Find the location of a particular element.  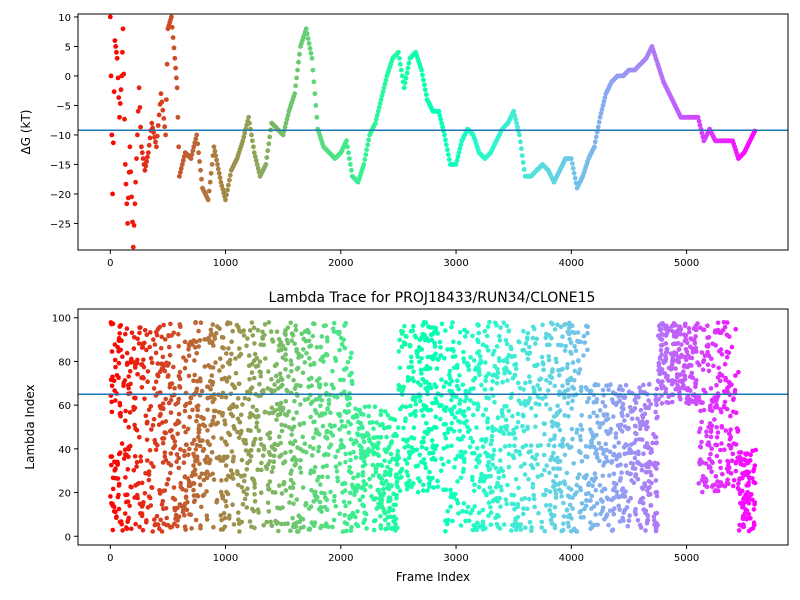

lambda-x-tick-label: 5000 is located at coordinates (686, 558).